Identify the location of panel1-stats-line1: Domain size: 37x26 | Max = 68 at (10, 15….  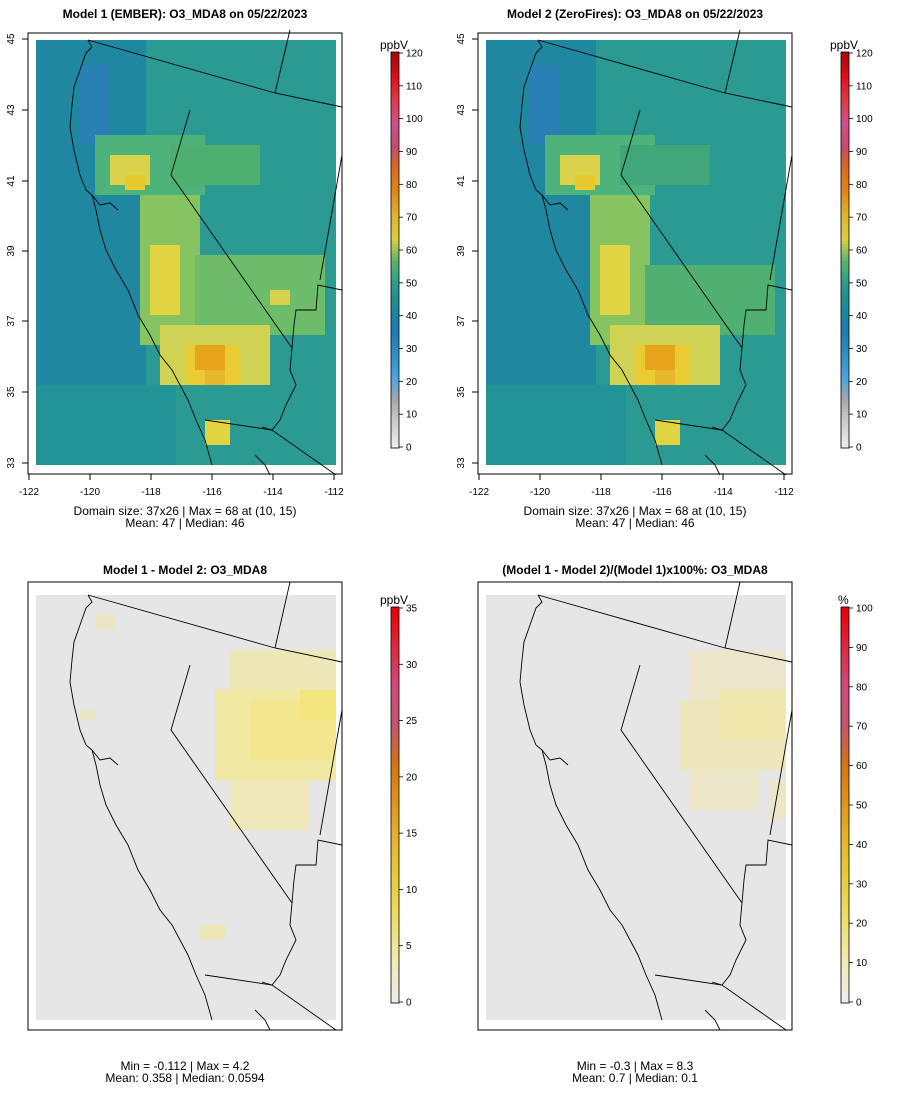
(185, 511).